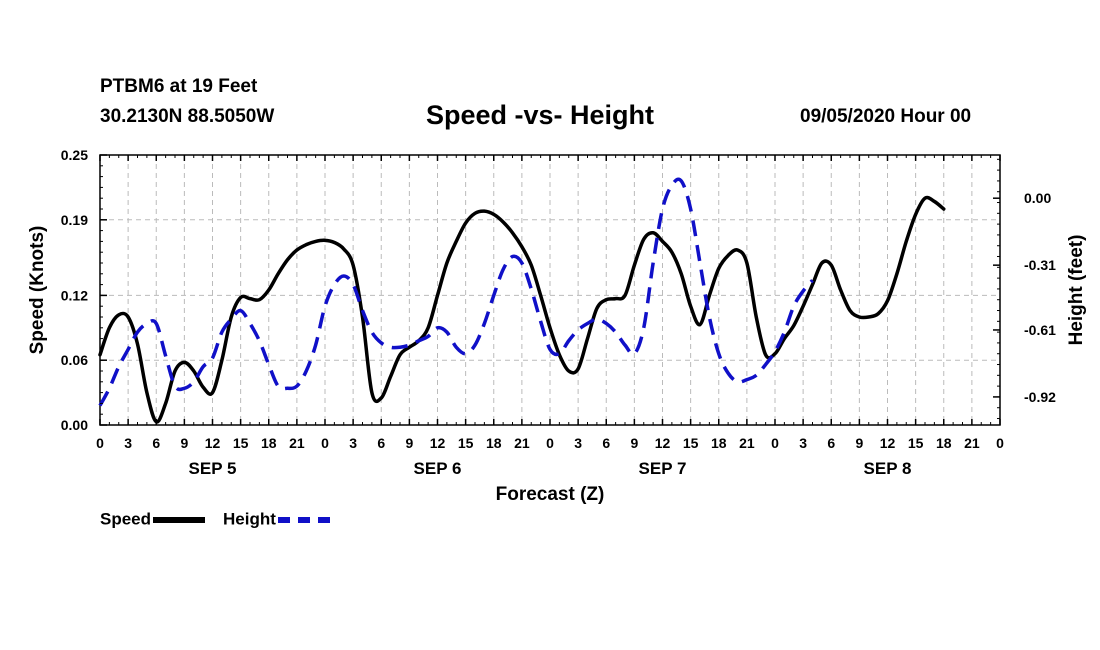 The width and height of the screenshot is (1100, 650). I want to click on y-tick-label: 0.00, so click(74, 425).